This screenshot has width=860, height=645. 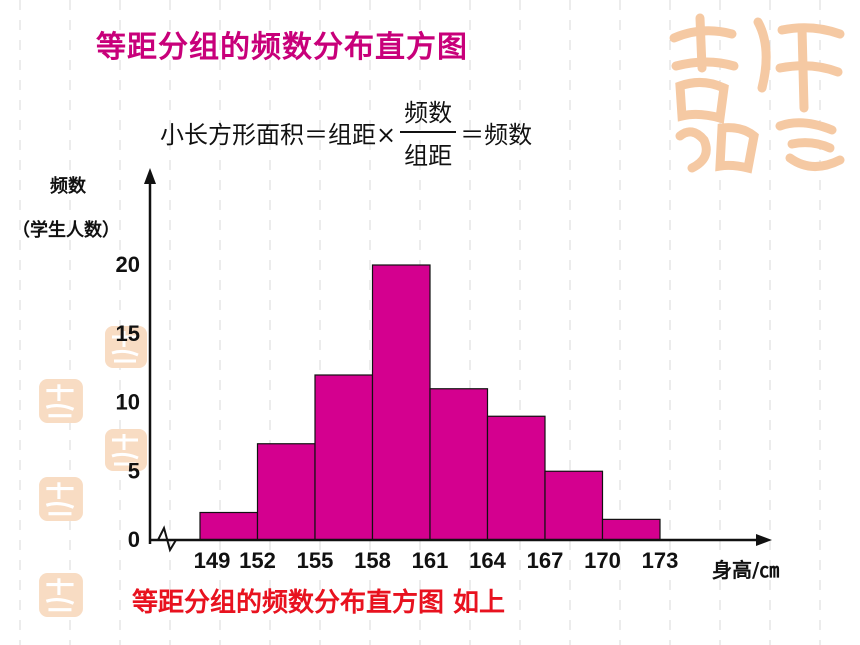 What do you see at coordinates (764, 540) in the screenshot?
I see `x-axis-arrow` at bounding box center [764, 540].